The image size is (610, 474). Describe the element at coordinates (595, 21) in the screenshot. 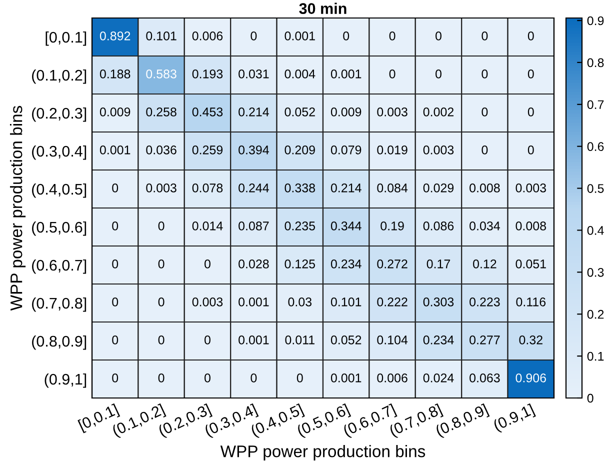

I see `color-bar-label: 0.9` at that location.